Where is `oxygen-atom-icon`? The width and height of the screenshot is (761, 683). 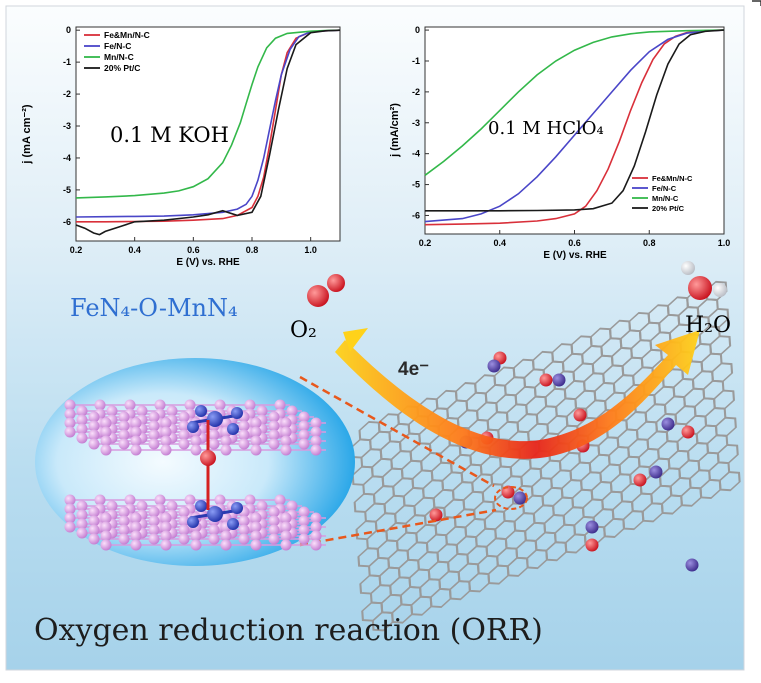
oxygen-atom-icon is located at coordinates (592, 545).